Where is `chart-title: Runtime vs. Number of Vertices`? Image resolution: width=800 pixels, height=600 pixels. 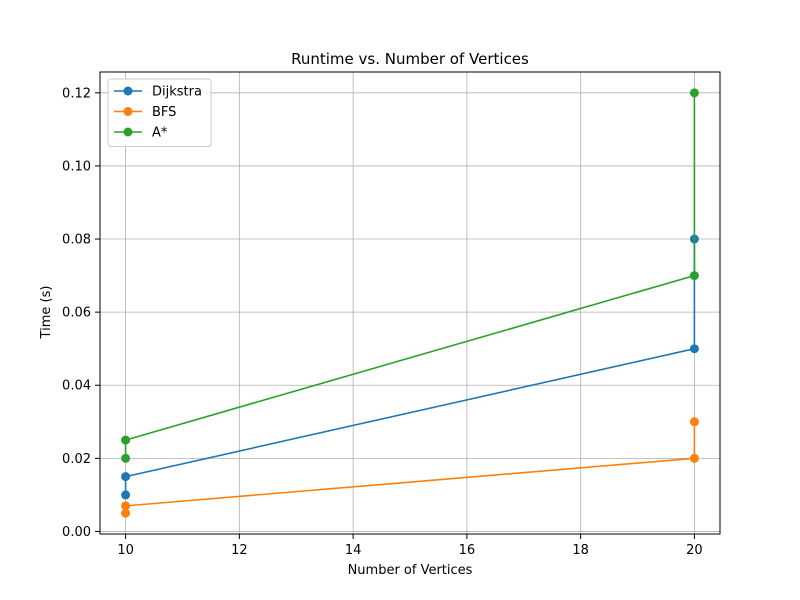 chart-title: Runtime vs. Number of Vertices is located at coordinates (410, 59).